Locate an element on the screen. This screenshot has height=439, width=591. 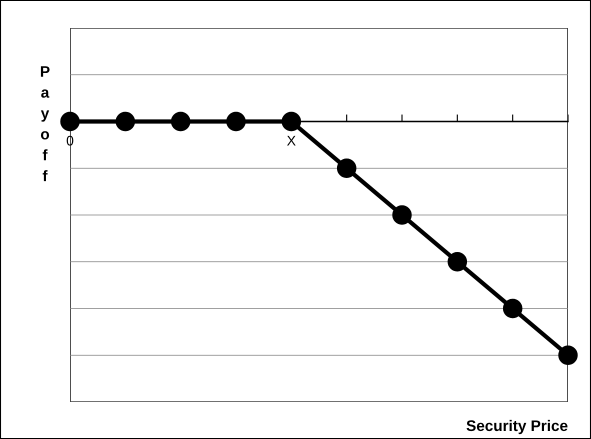
x-axis-title: Security Price is located at coordinates (517, 427).